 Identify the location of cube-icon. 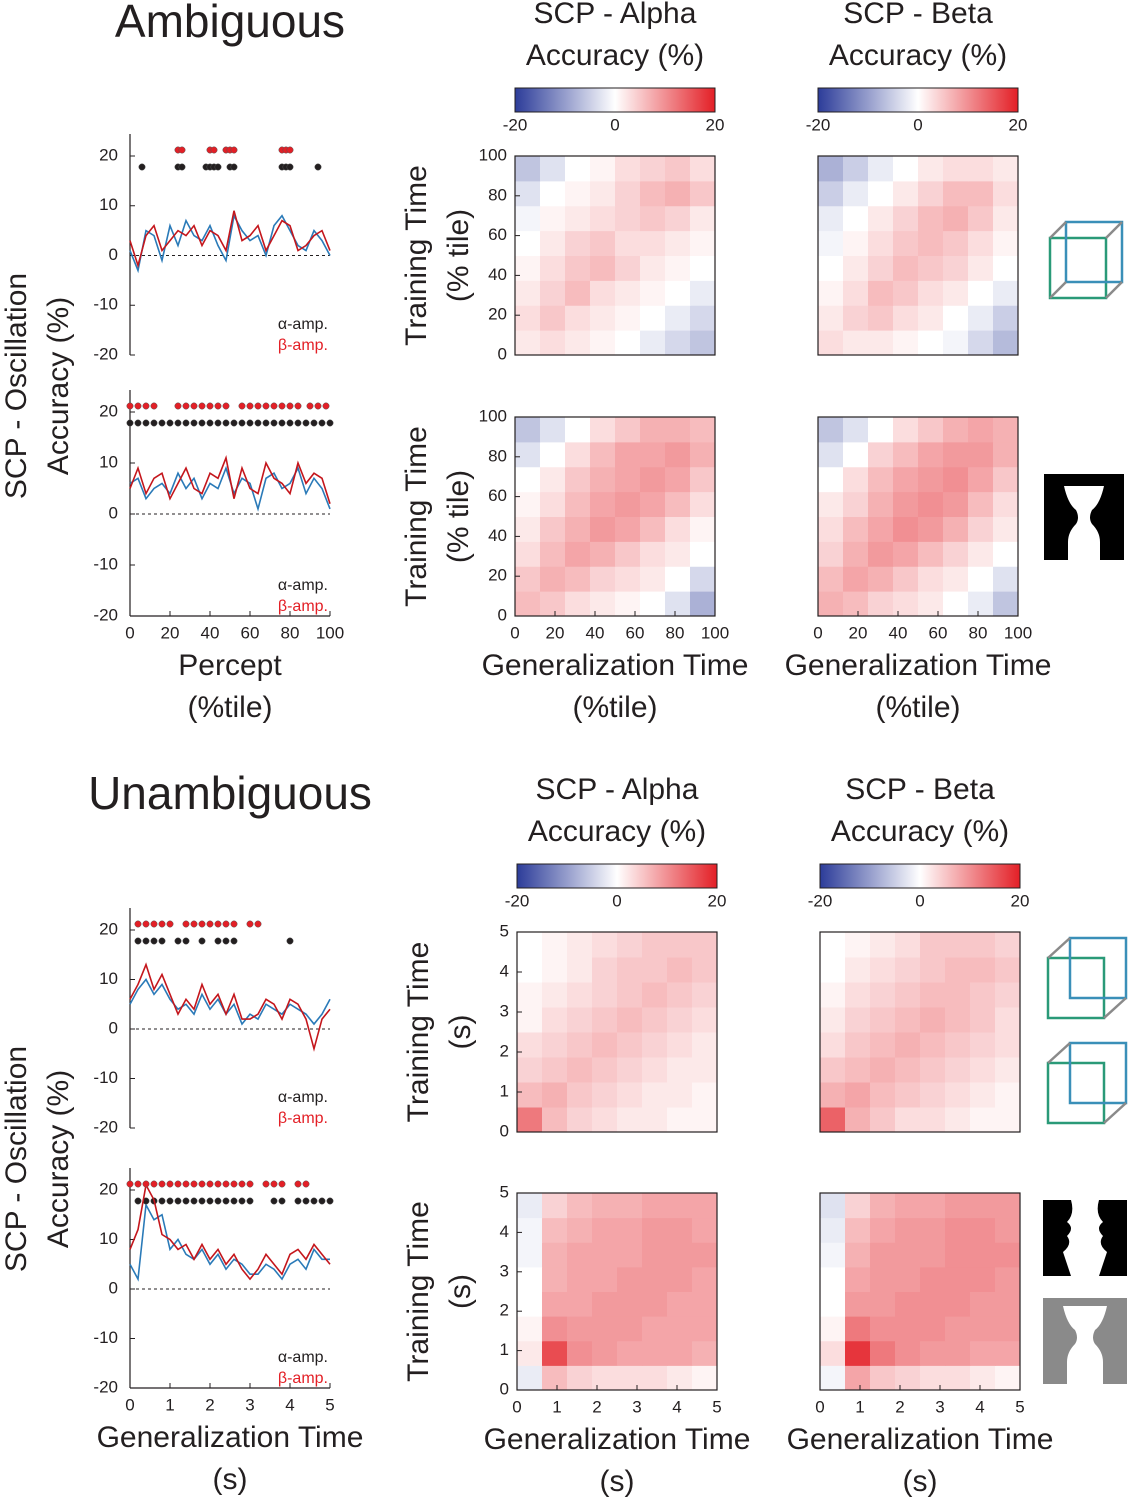
(1087, 1030).